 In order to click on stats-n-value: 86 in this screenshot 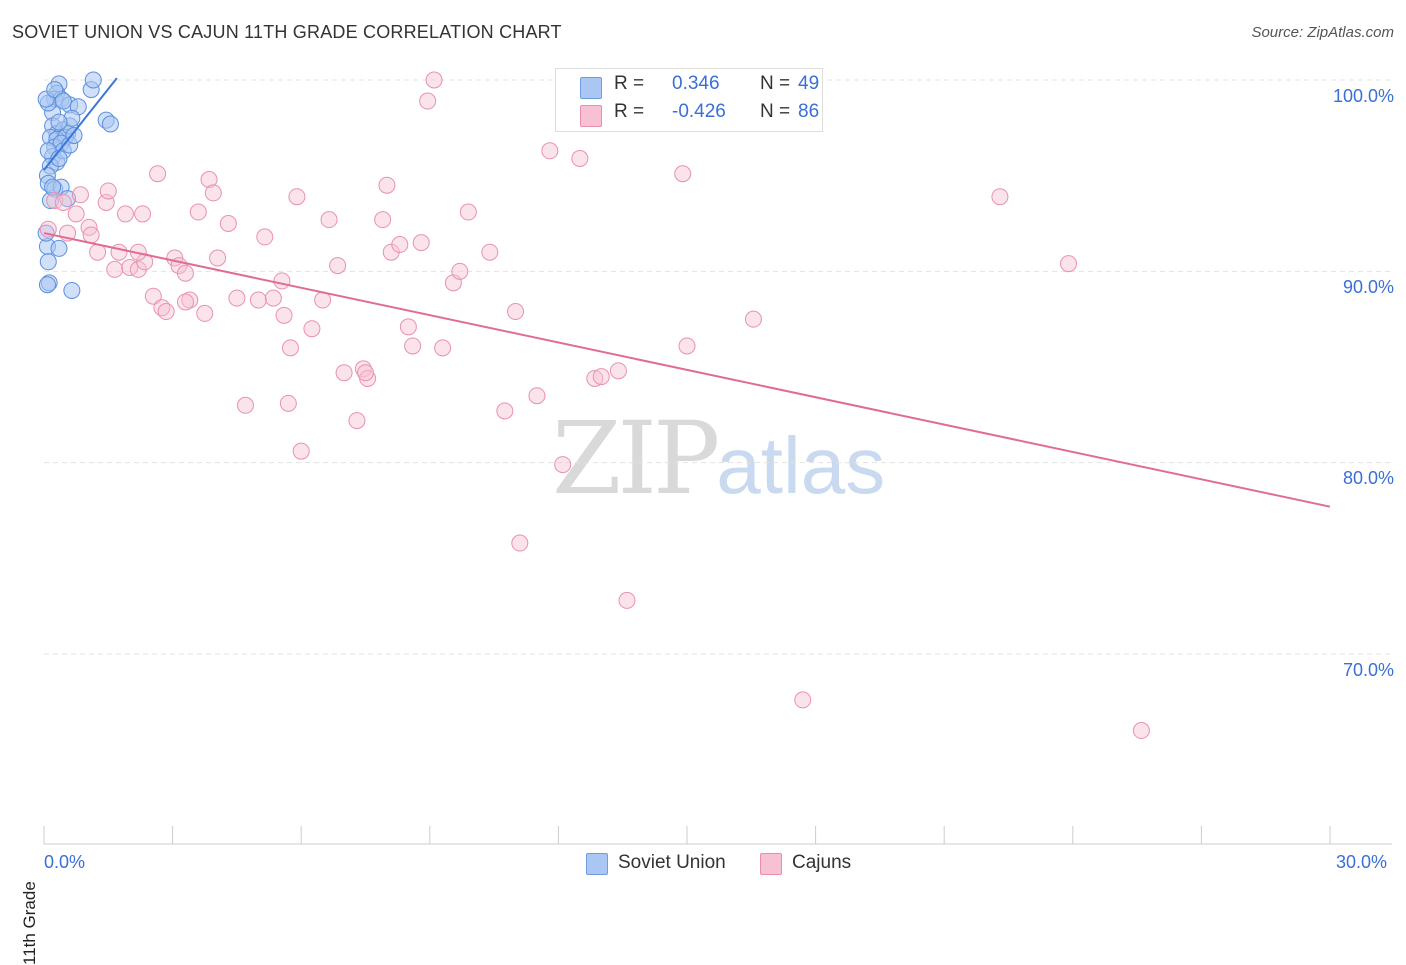, I will do `click(809, 111)`.